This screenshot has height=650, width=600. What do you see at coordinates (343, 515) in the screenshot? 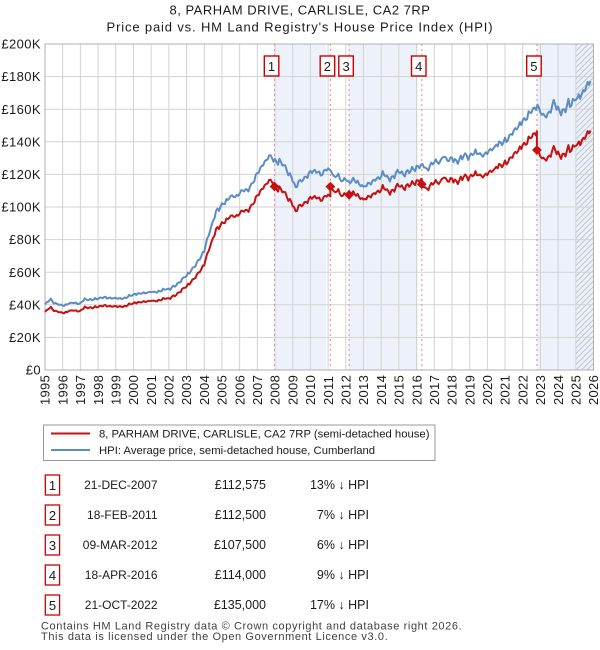
I see `svg-text: 7% ↓ HPI` at bounding box center [343, 515].